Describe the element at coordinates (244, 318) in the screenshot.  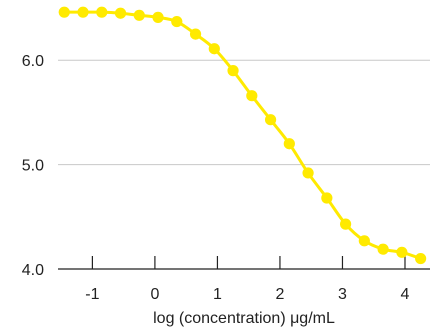
I see `x-axis-title: log (concentration) μg/mL` at that location.